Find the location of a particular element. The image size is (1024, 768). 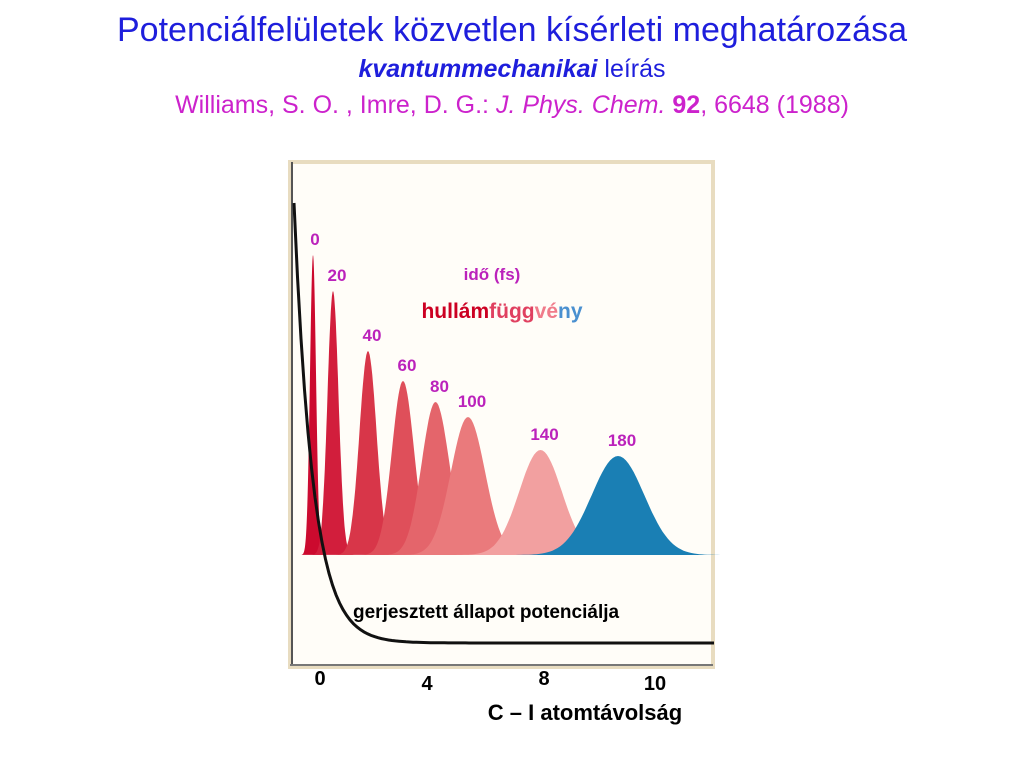

time-label-40: 40 is located at coordinates (372, 335).